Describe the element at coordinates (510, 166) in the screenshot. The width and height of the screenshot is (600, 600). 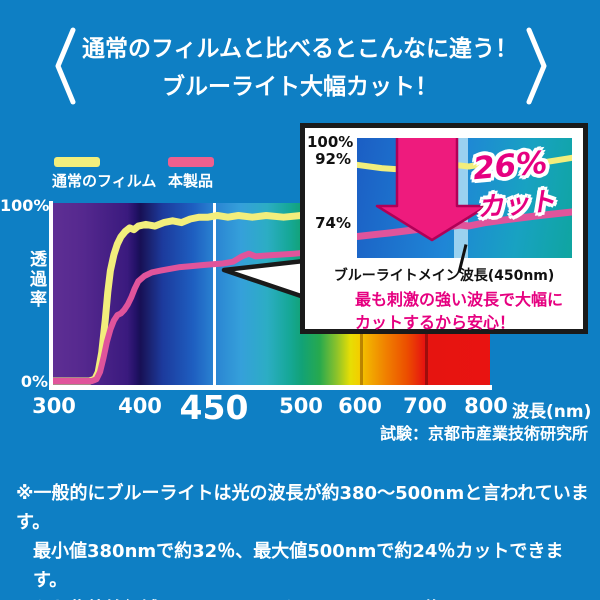
I see `cut-percentage: 26%` at that location.